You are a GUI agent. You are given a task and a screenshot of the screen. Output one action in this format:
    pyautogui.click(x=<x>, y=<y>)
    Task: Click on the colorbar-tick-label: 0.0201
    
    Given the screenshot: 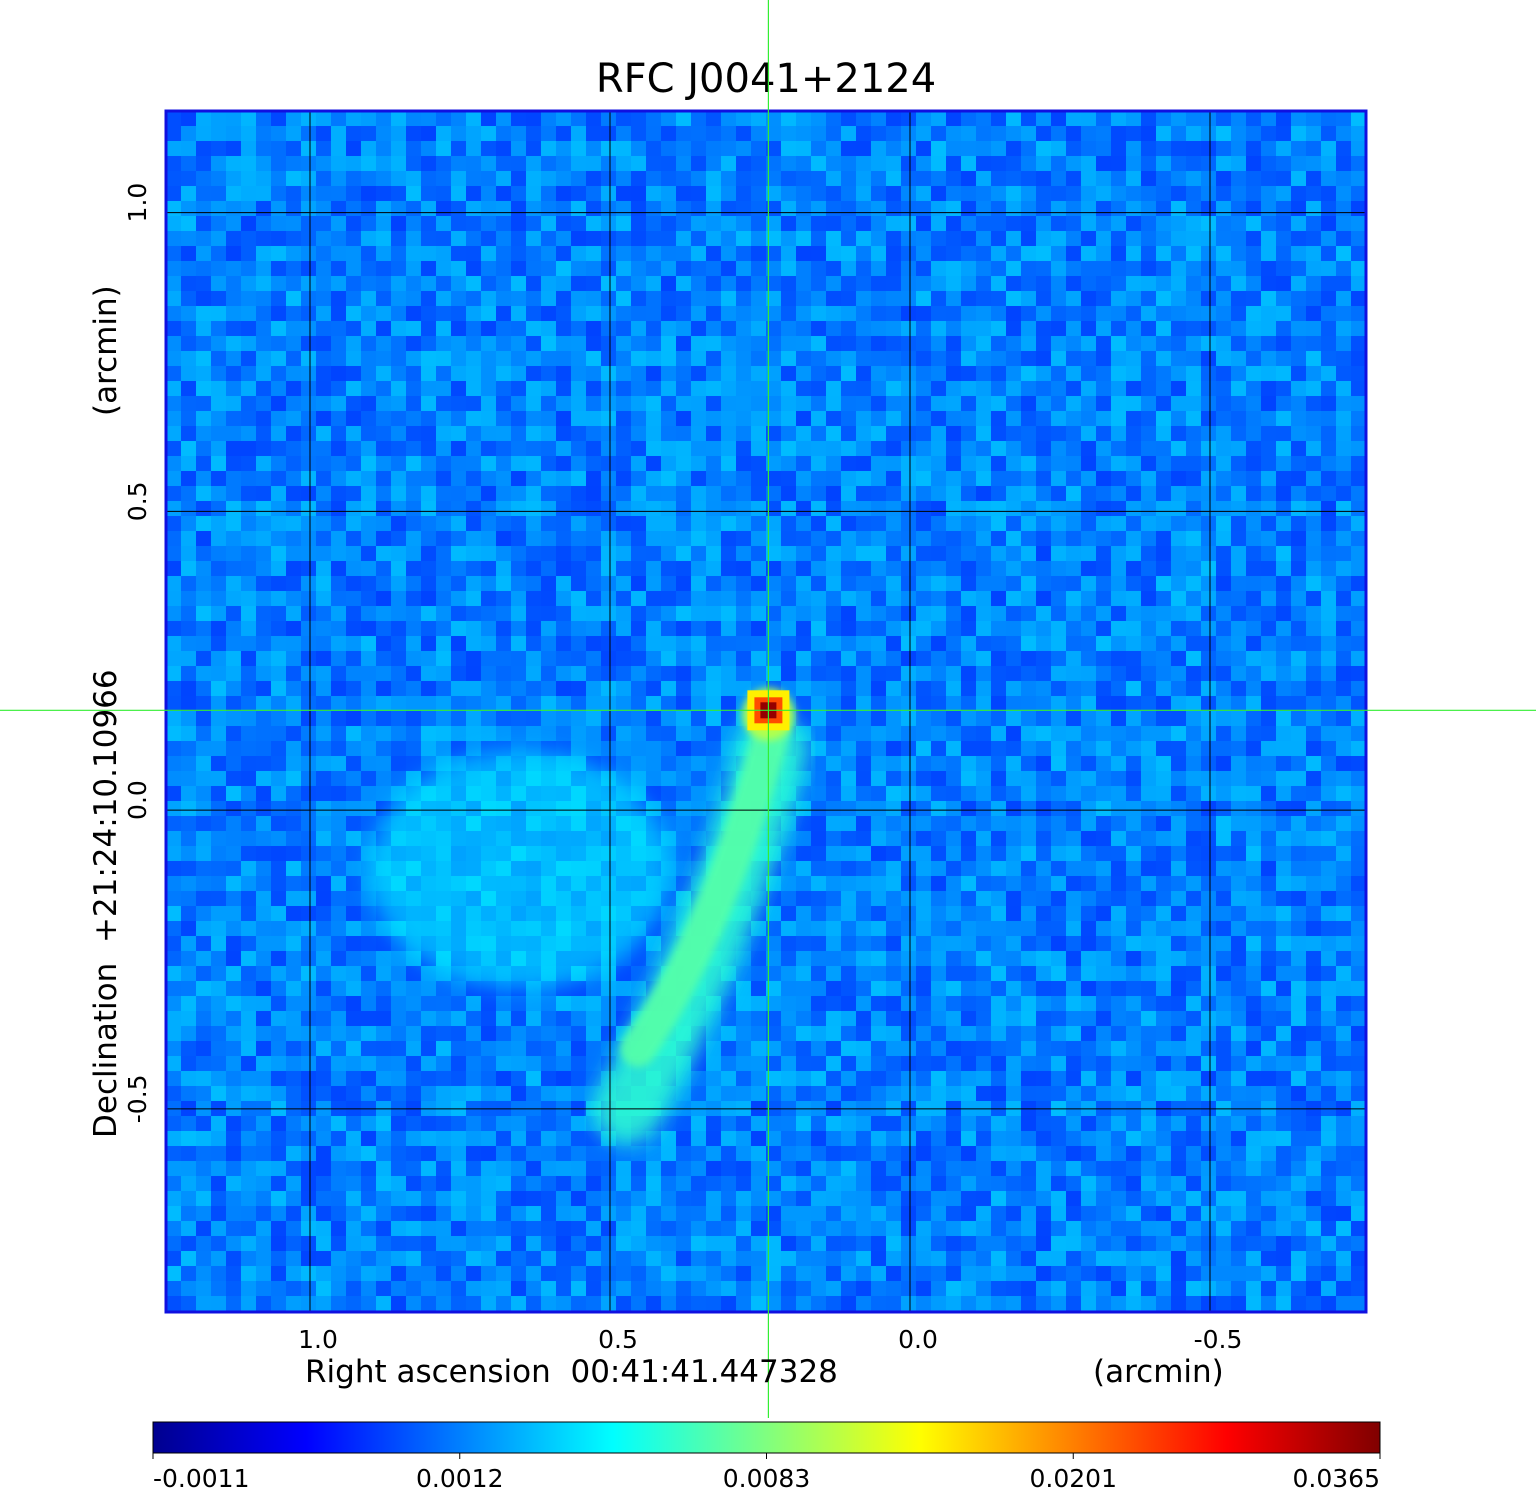 What is the action you would take?
    pyautogui.click(x=1073, y=1478)
    